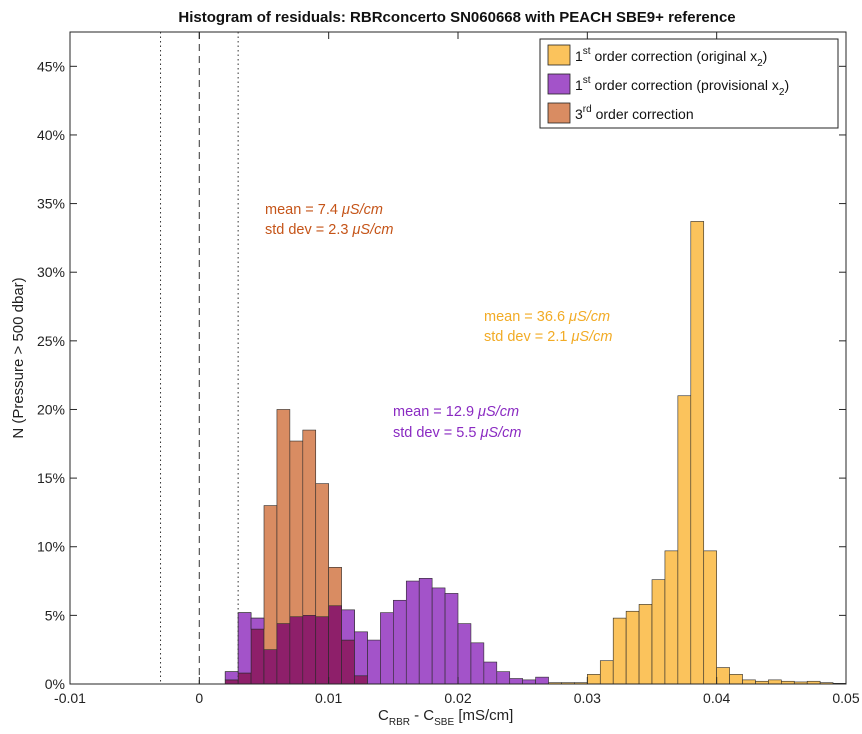 The height and width of the screenshot is (734, 862). What do you see at coordinates (51, 135) in the screenshot?
I see `y-tick-label: 40%` at bounding box center [51, 135].